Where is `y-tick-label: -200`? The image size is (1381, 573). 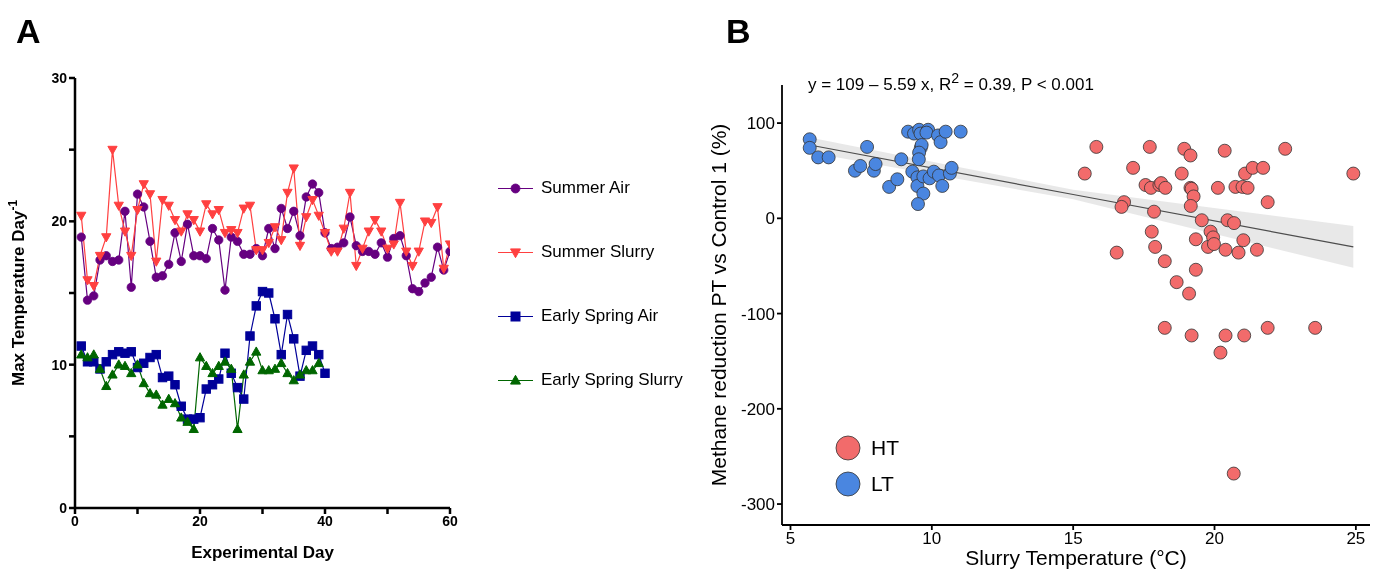
y-tick-label: -200 is located at coordinates (757, 409).